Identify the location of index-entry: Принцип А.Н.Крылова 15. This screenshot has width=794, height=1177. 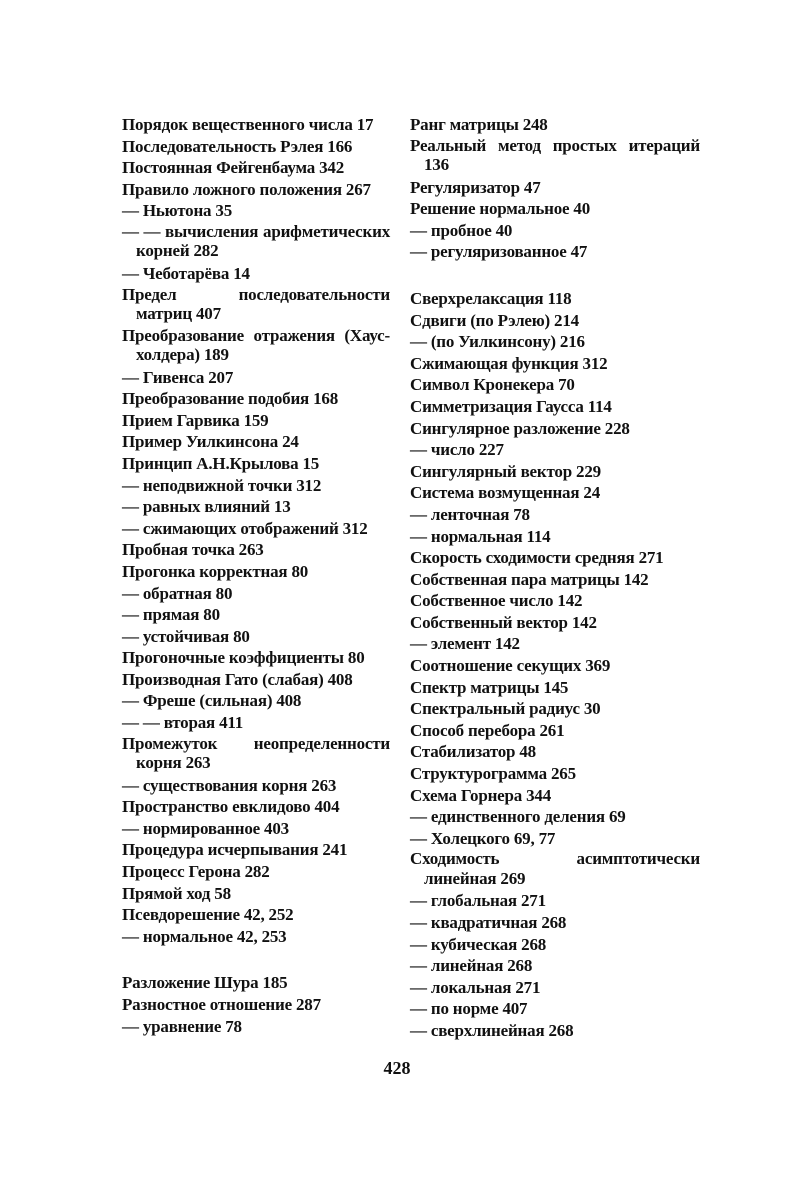
(221, 463).